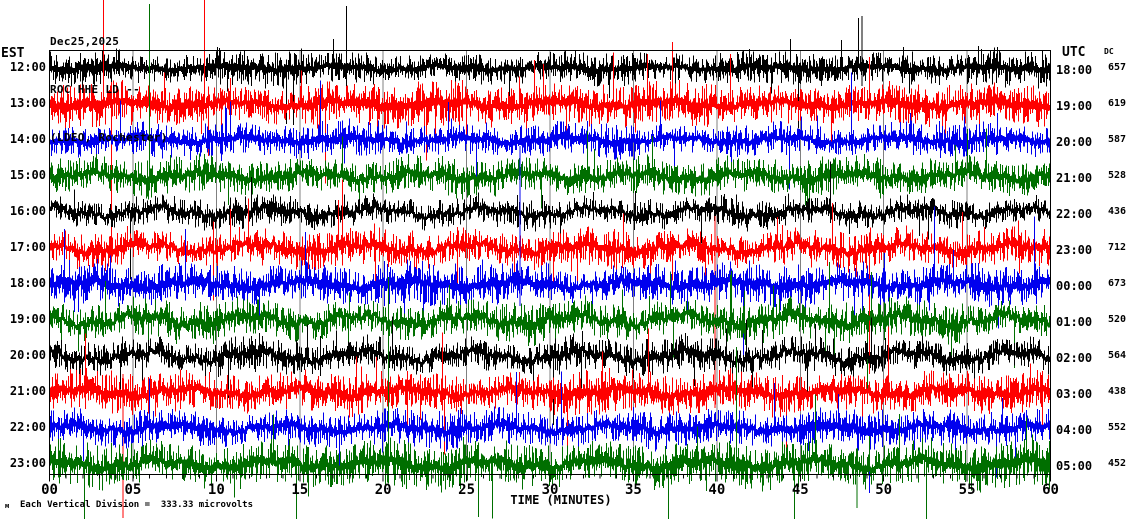 The width and height of the screenshot is (1130, 519). I want to click on utc-time-label: 04:00, so click(1074, 430).